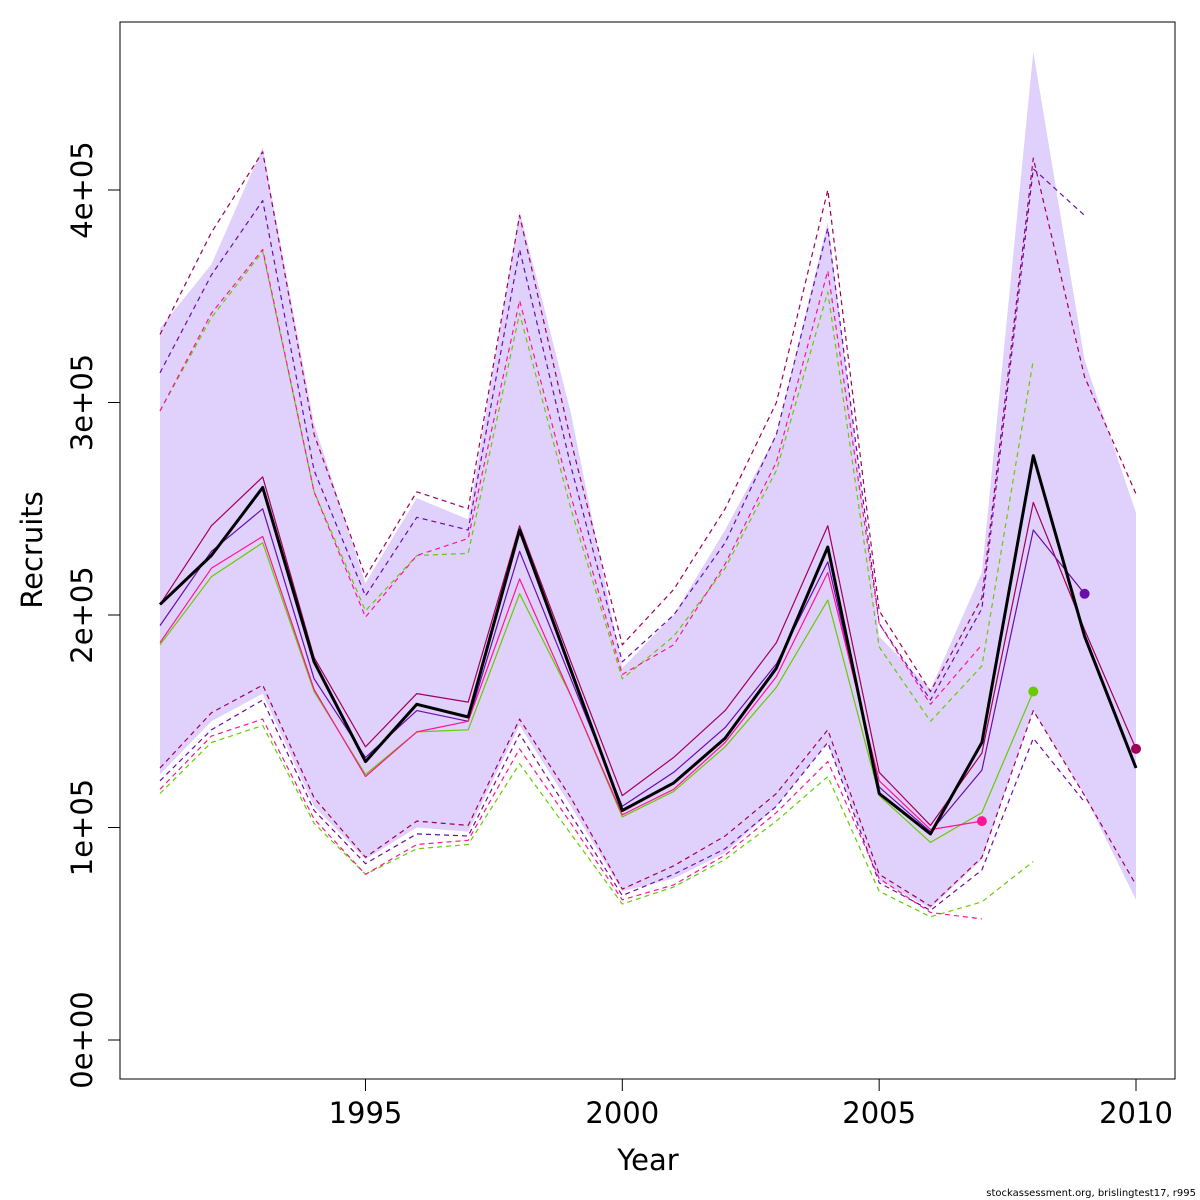  Describe the element at coordinates (82, 403) in the screenshot. I see `y-tick-label-3e+05: 3e+05` at that location.